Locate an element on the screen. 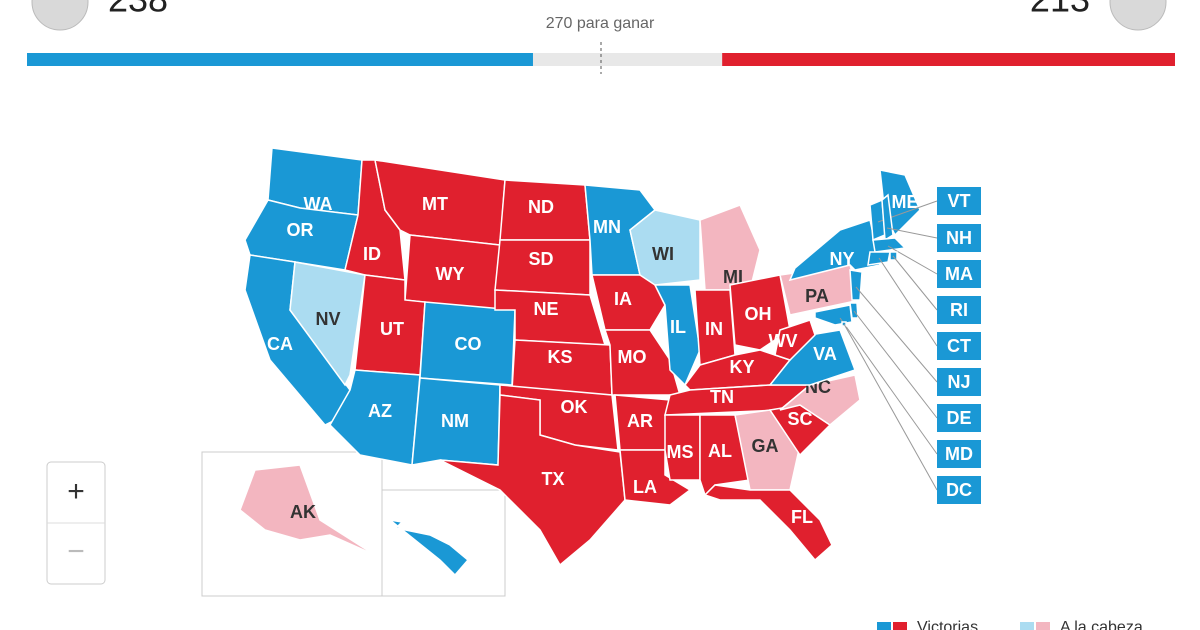 This screenshot has width=1200, height=630. state-label: PA is located at coordinates (817, 296).